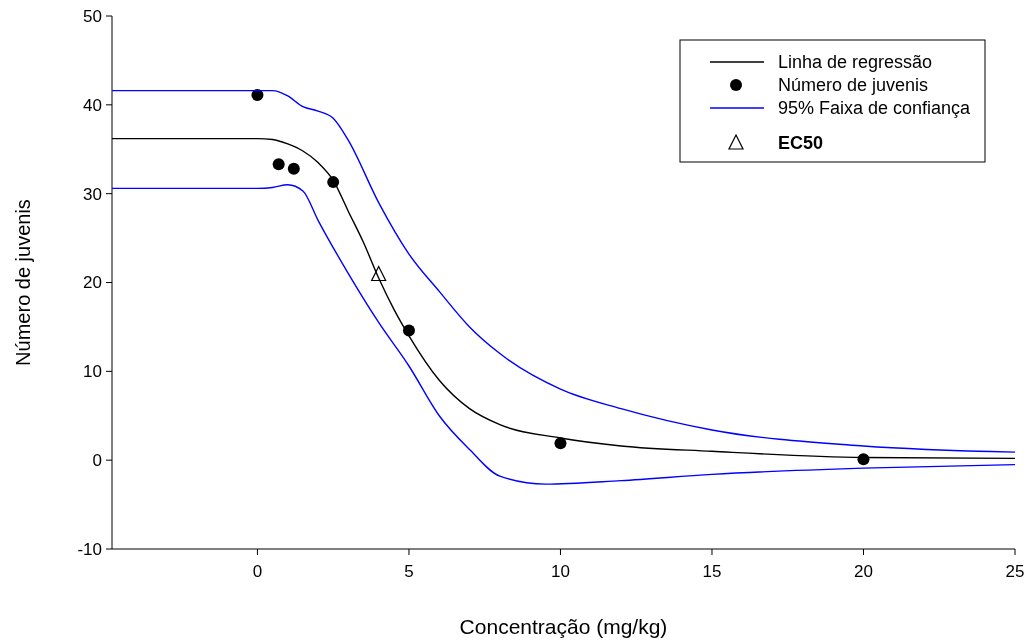 This screenshot has height=644, width=1035. Describe the element at coordinates (853, 85) in the screenshot. I see `legend-label: Número de juvenis` at that location.